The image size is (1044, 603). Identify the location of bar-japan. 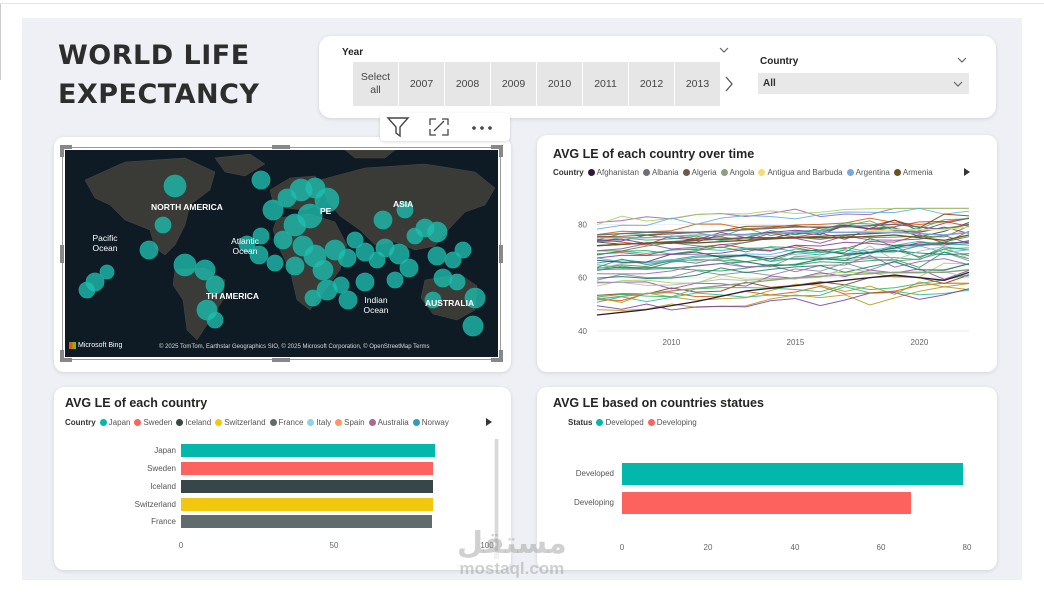
(308, 450).